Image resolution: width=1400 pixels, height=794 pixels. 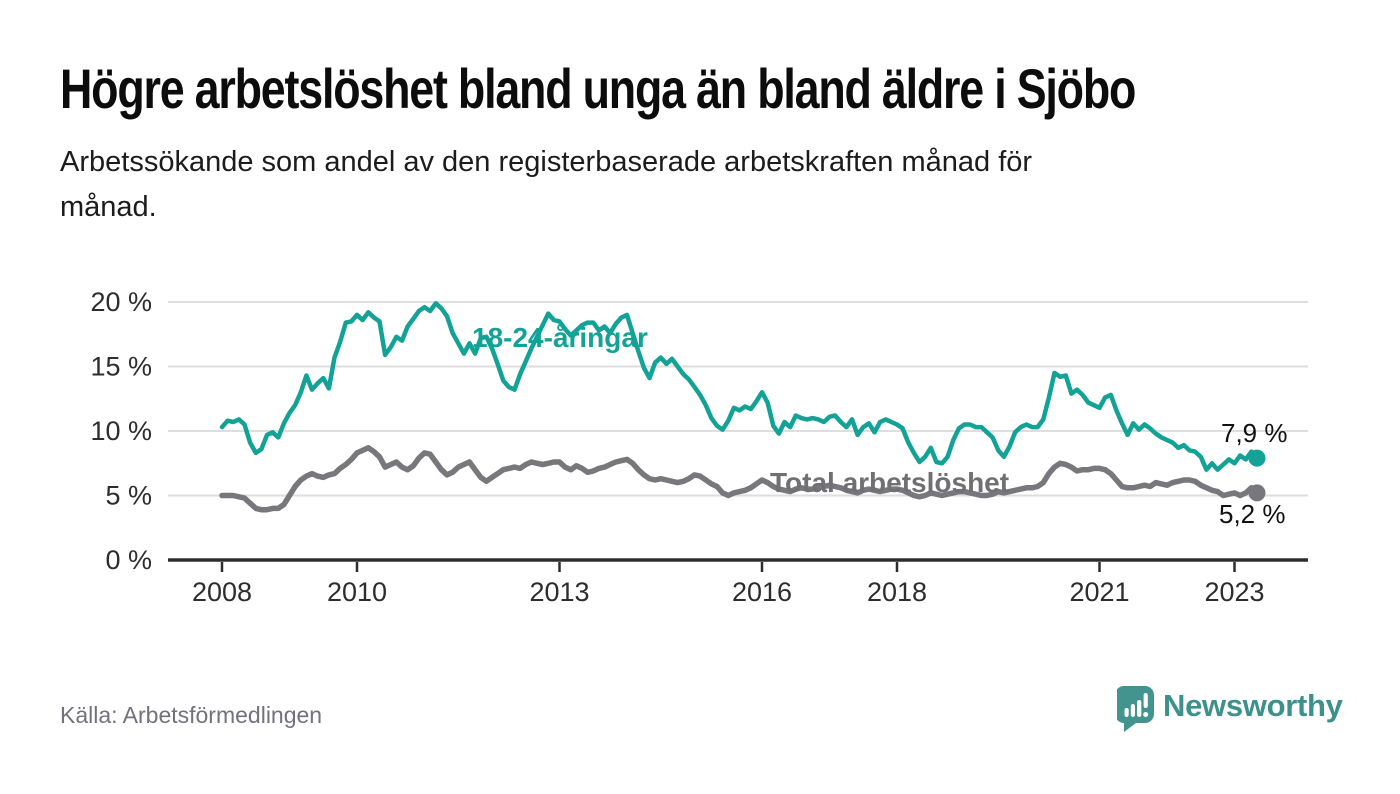 I want to click on x-axis-tick-label: 2010, so click(x=357, y=592).